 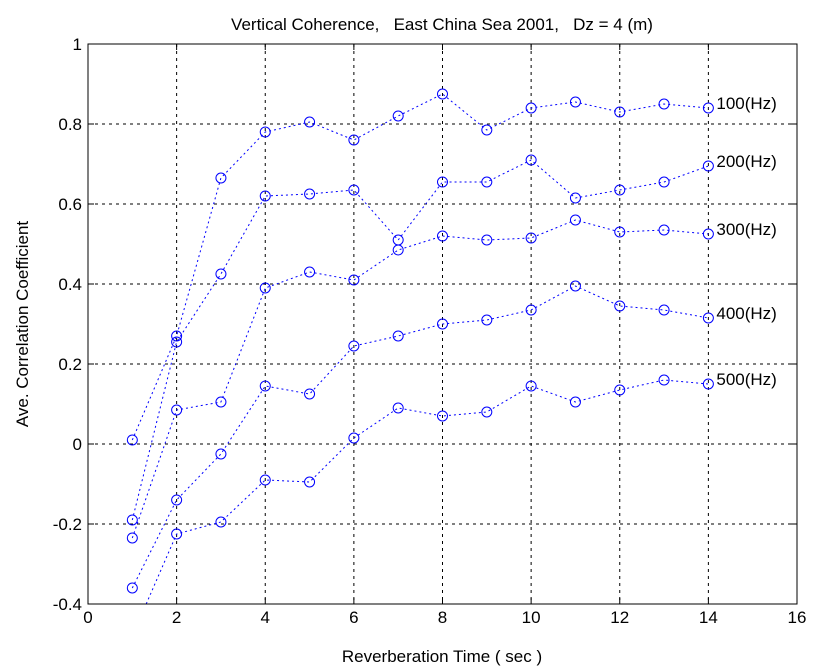 What do you see at coordinates (265, 617) in the screenshot?
I see `x-tick-label: 4` at bounding box center [265, 617].